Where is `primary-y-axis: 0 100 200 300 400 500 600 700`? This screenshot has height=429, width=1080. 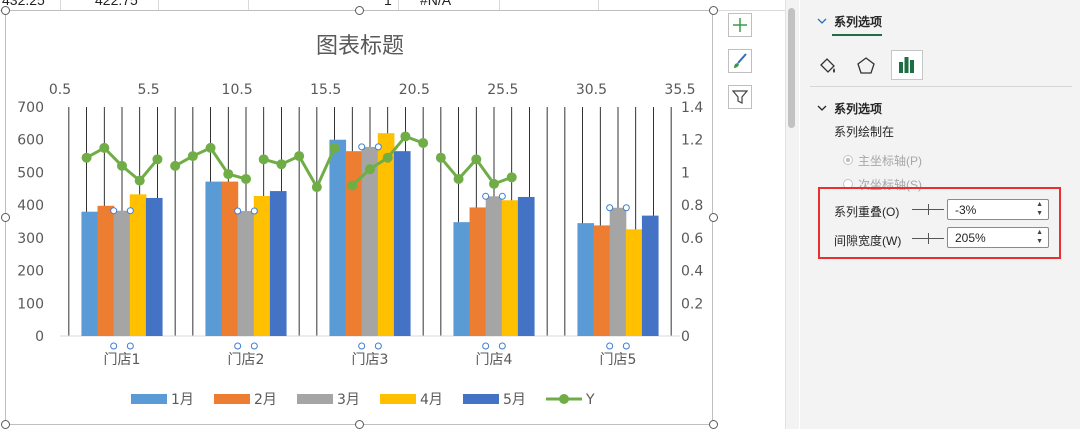
primary-y-axis: 0 100 200 300 400 500 600 700 is located at coordinates (30, 222).